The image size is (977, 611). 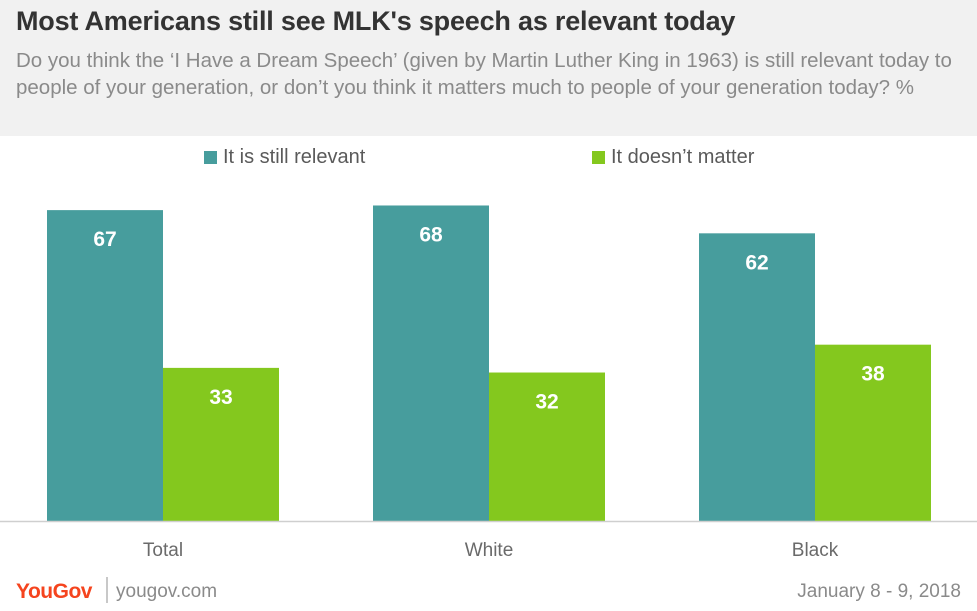 I want to click on data-label-total-series-0: 67, so click(x=104, y=239).